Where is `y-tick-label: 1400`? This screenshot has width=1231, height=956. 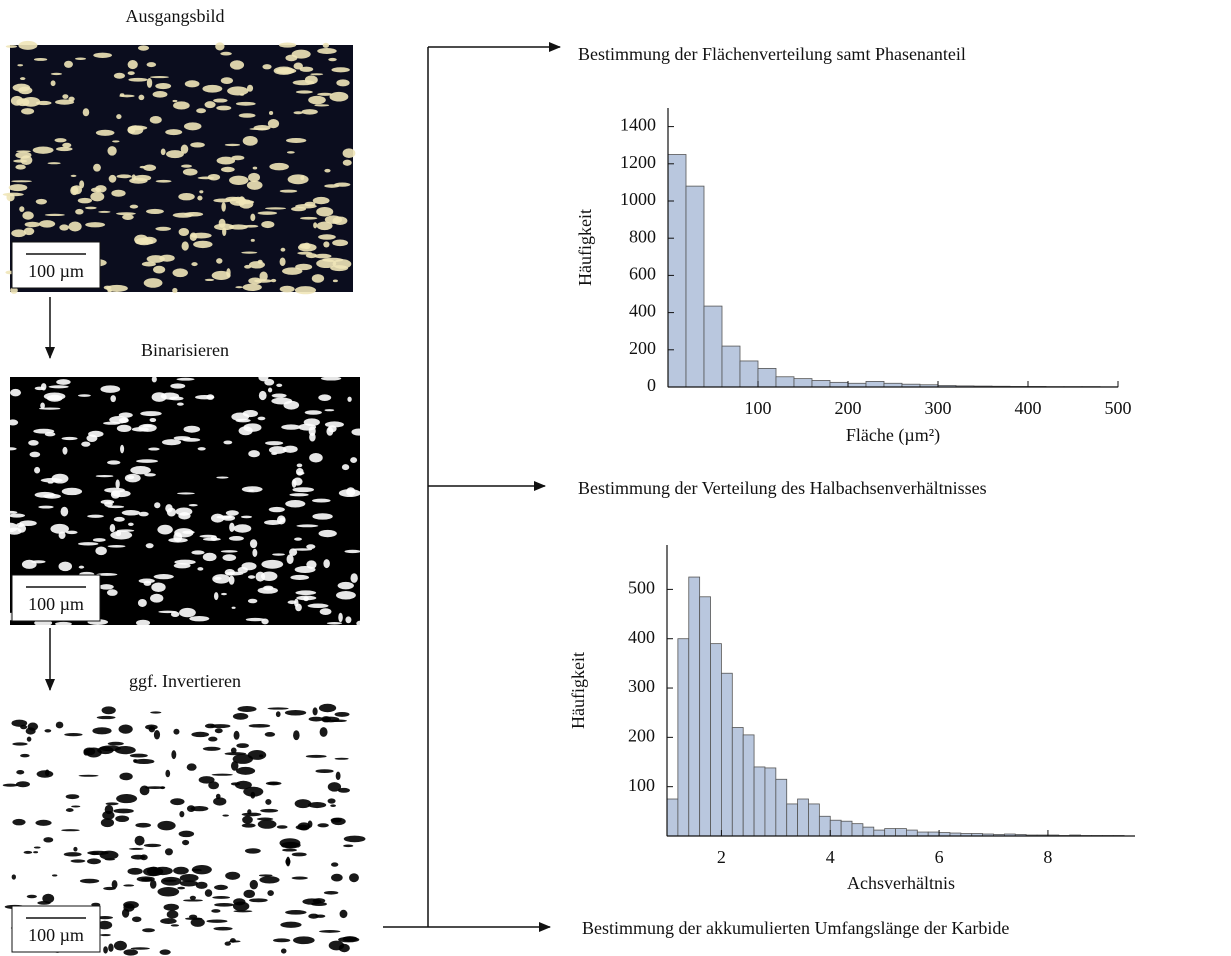 y-tick-label: 1400 is located at coordinates (638, 125).